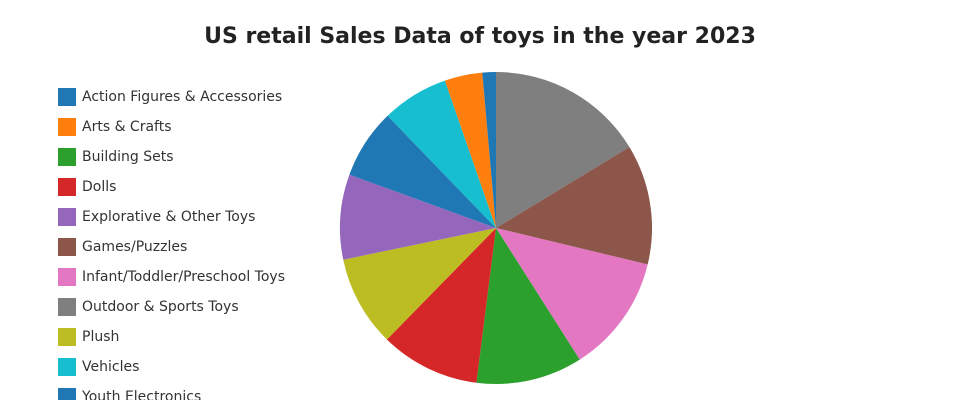 The height and width of the screenshot is (400, 960). Describe the element at coordinates (160, 307) in the screenshot. I see `legend-label: Outdoor & Sports Toys` at that location.